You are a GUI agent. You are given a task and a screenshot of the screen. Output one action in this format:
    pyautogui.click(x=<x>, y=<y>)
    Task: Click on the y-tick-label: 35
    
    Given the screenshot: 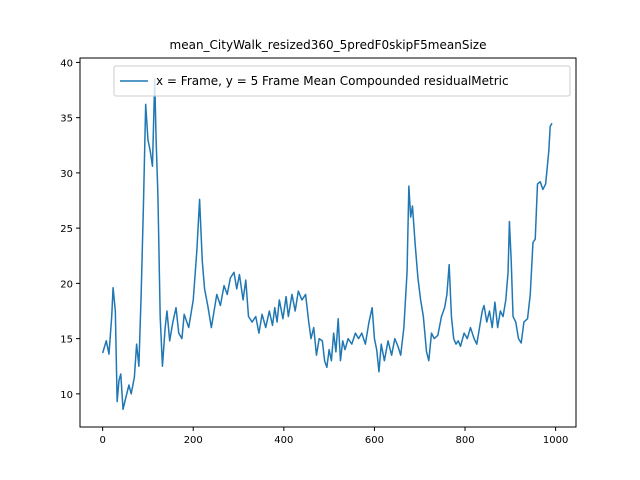 What is the action you would take?
    pyautogui.click(x=66, y=119)
    